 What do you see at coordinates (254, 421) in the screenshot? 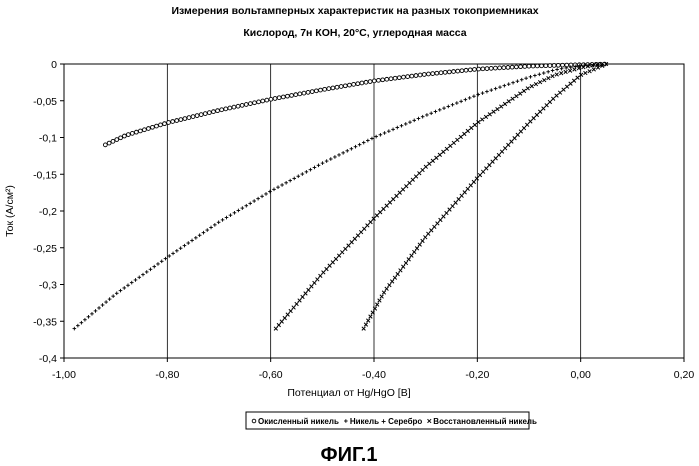
I see `legend-marker` at bounding box center [254, 421].